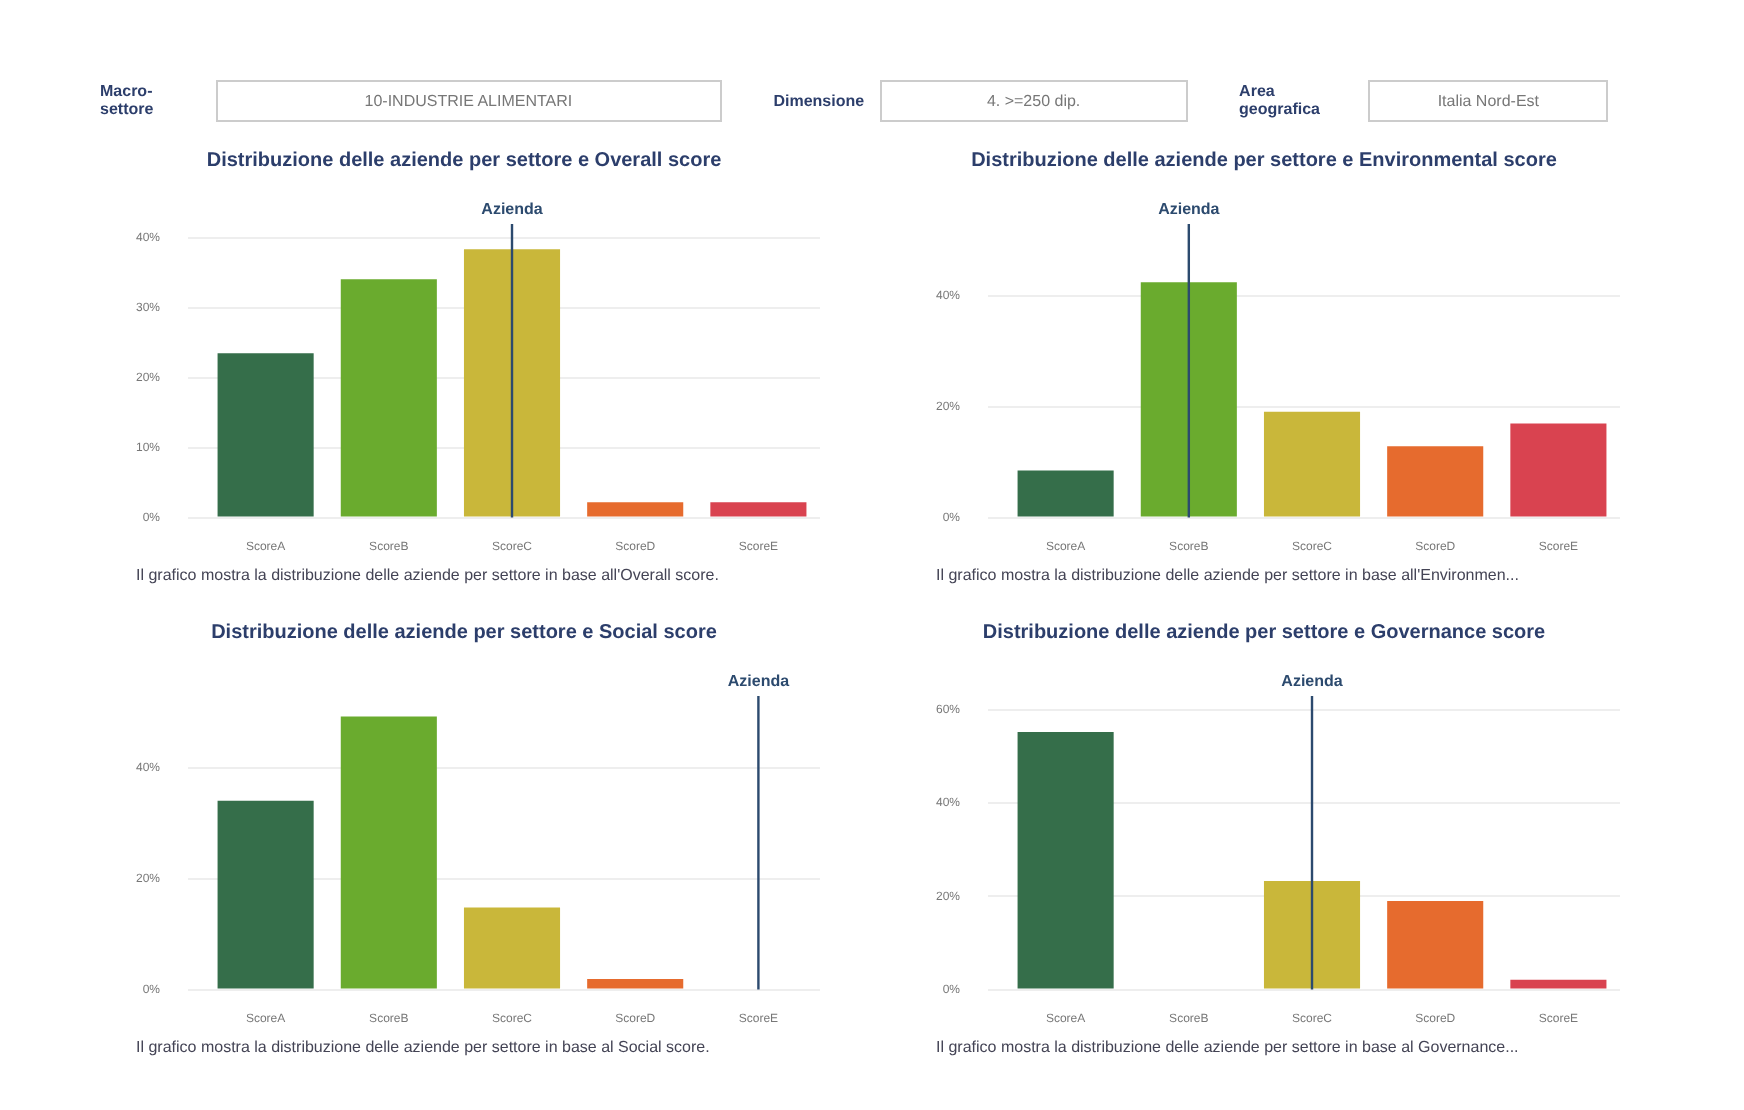 Image resolution: width=1744 pixels, height=1110 pixels. I want to click on text: Dimensione, so click(819, 100).